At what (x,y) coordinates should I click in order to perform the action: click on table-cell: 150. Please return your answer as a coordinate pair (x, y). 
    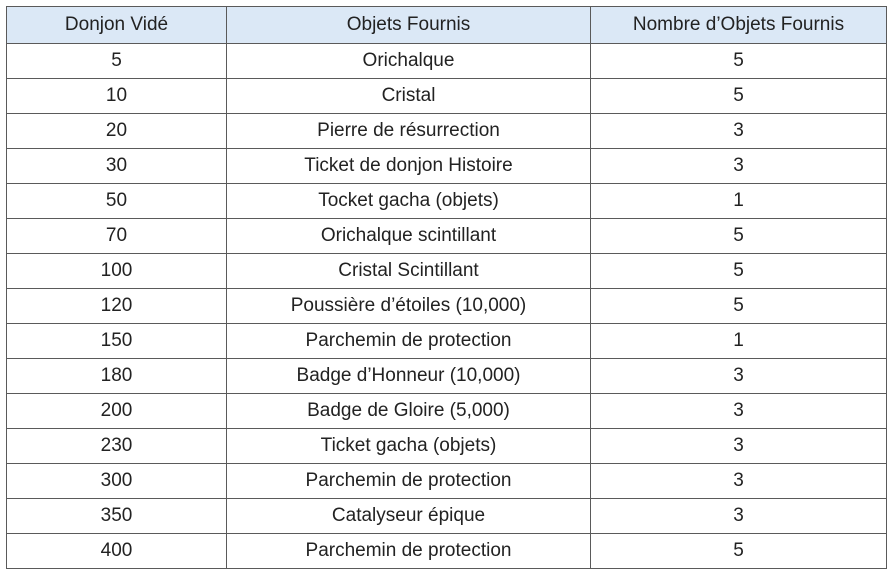
    Looking at the image, I should click on (116, 341).